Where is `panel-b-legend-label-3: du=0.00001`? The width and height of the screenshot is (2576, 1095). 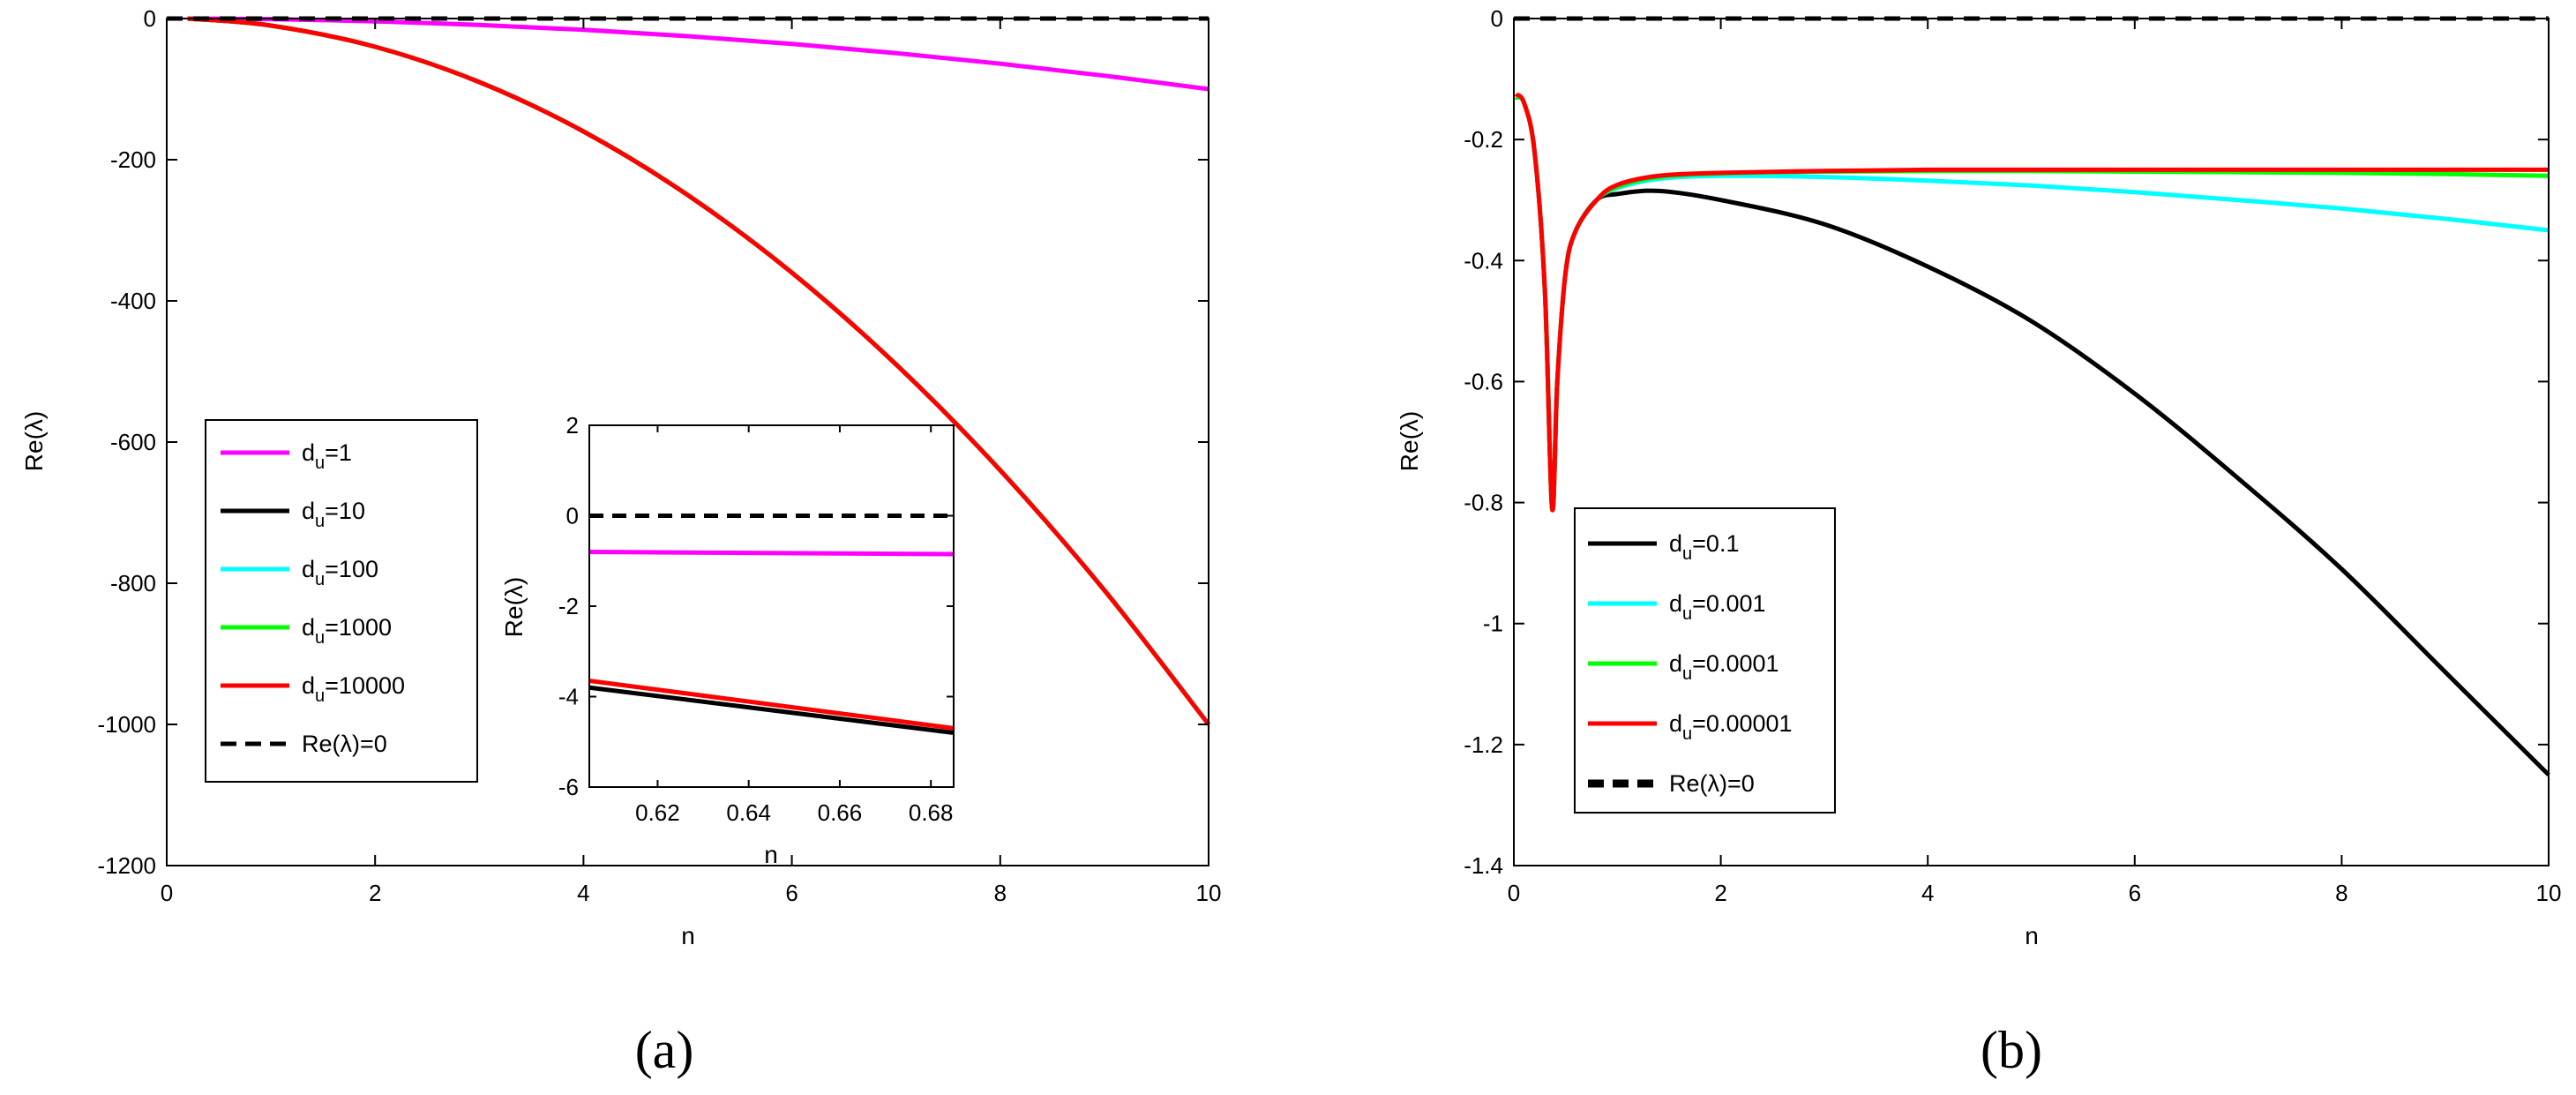 panel-b-legend-label-3: du=0.00001 is located at coordinates (1731, 727).